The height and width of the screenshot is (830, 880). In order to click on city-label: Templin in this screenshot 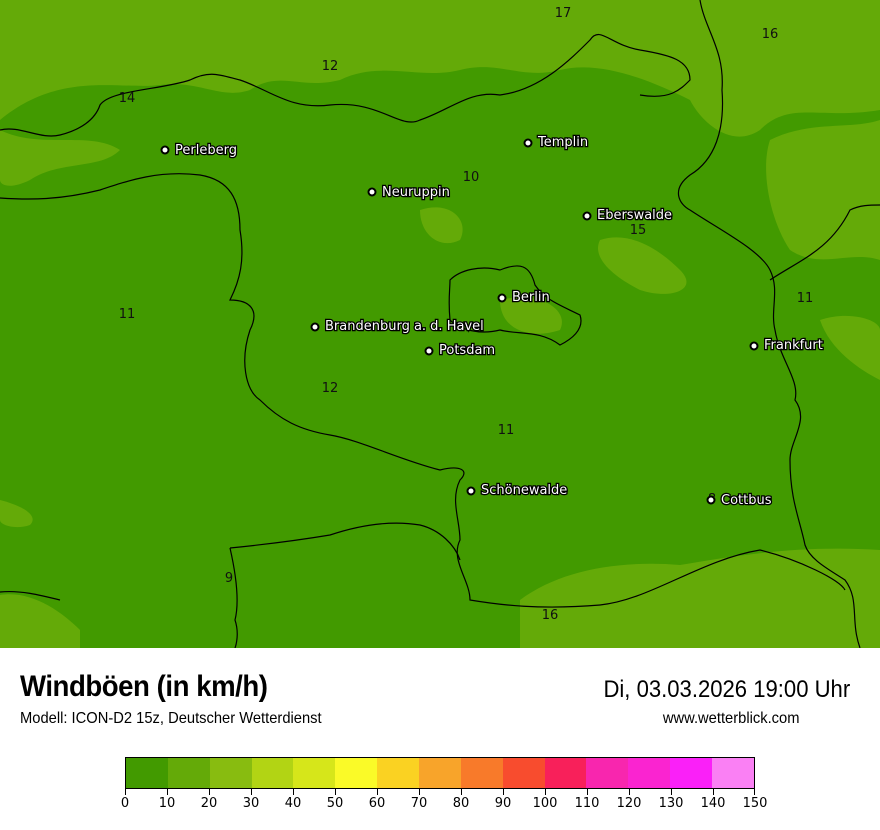, I will do `click(562, 142)`.